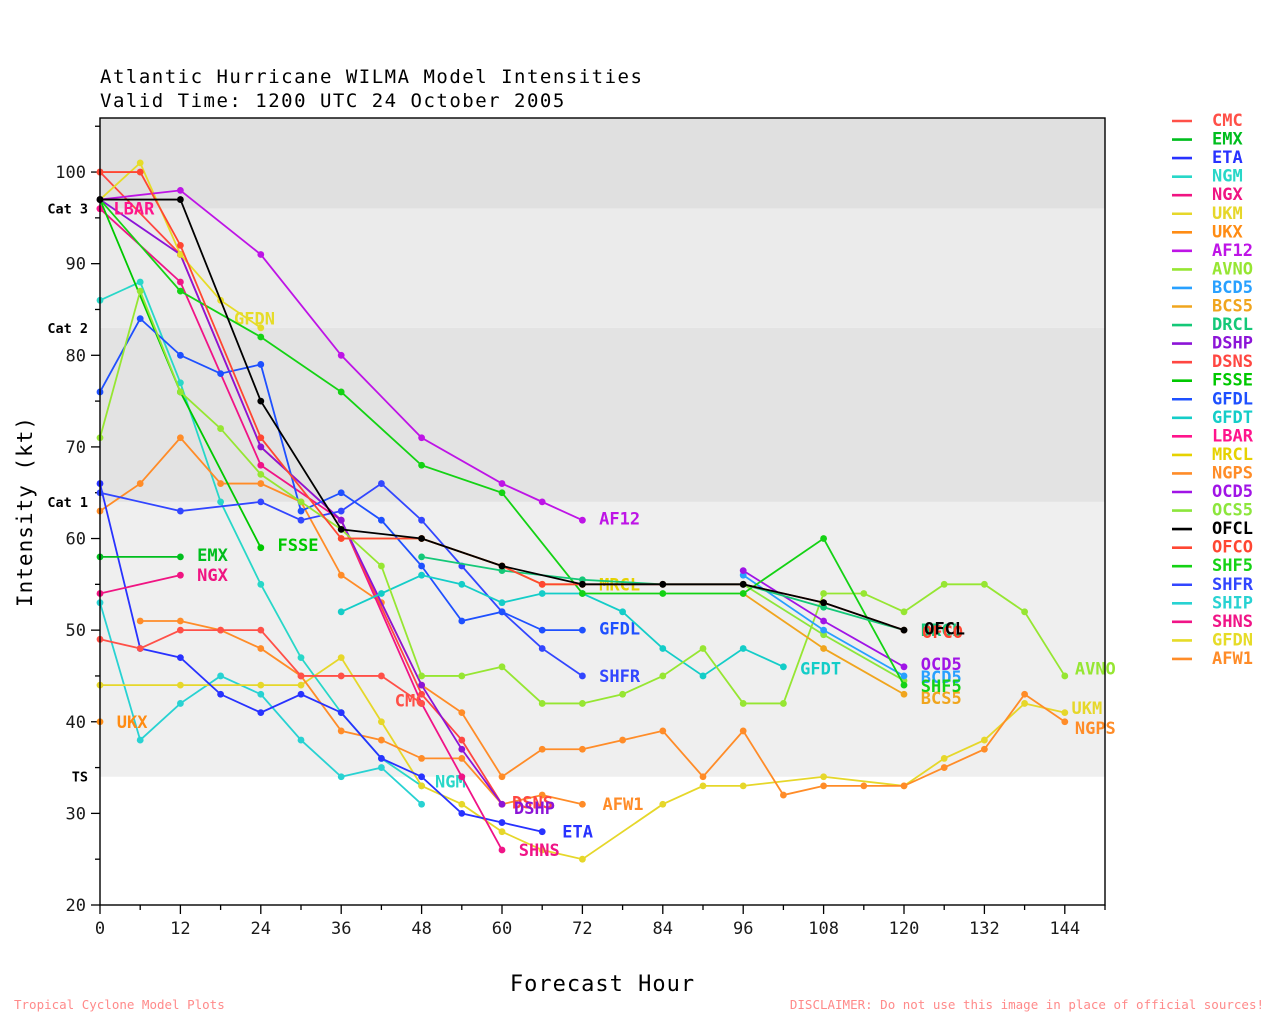 This screenshot has width=1280, height=1024. What do you see at coordinates (76, 356) in the screenshot?
I see `y-tick-label-80: 80` at bounding box center [76, 356].